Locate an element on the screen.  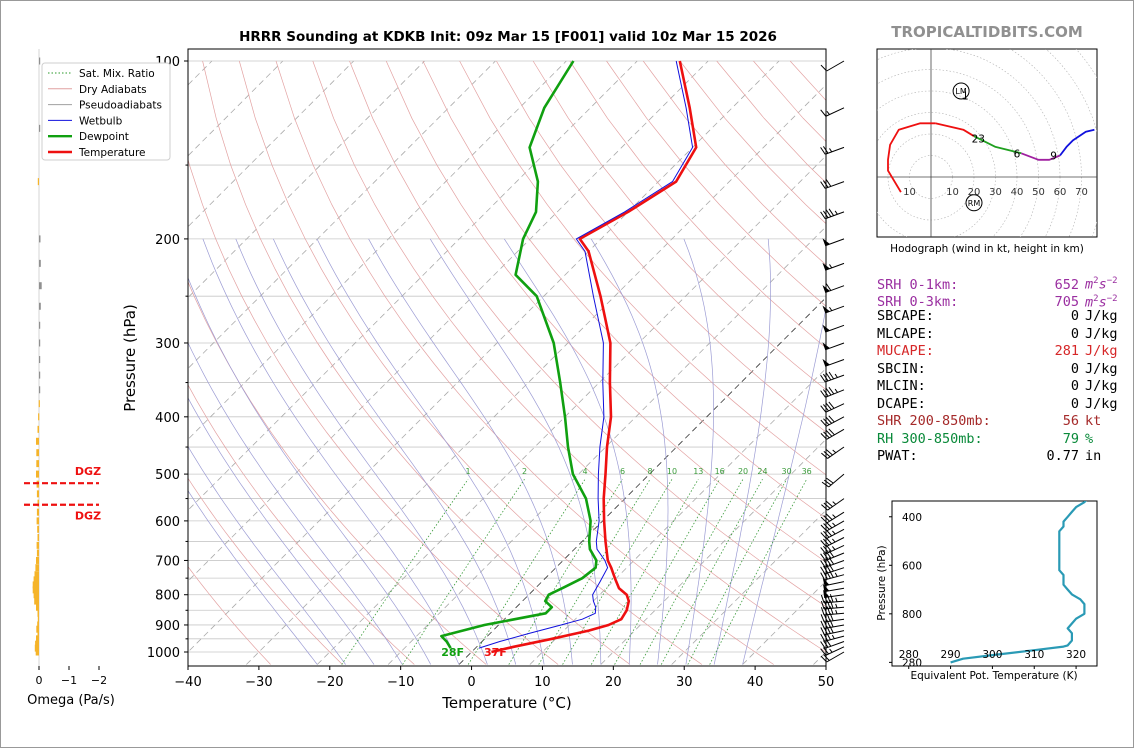
legend-label: Sat. Mix. Ratio is located at coordinates (117, 74).